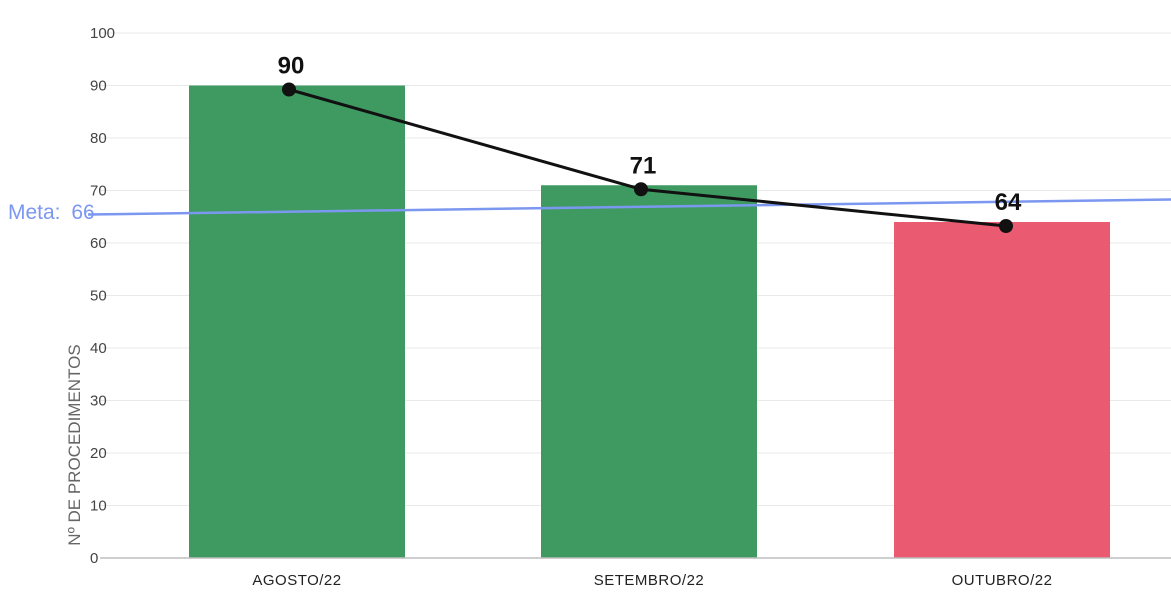 The image size is (1171, 595). I want to click on meta-value-text: 66, so click(82, 212).